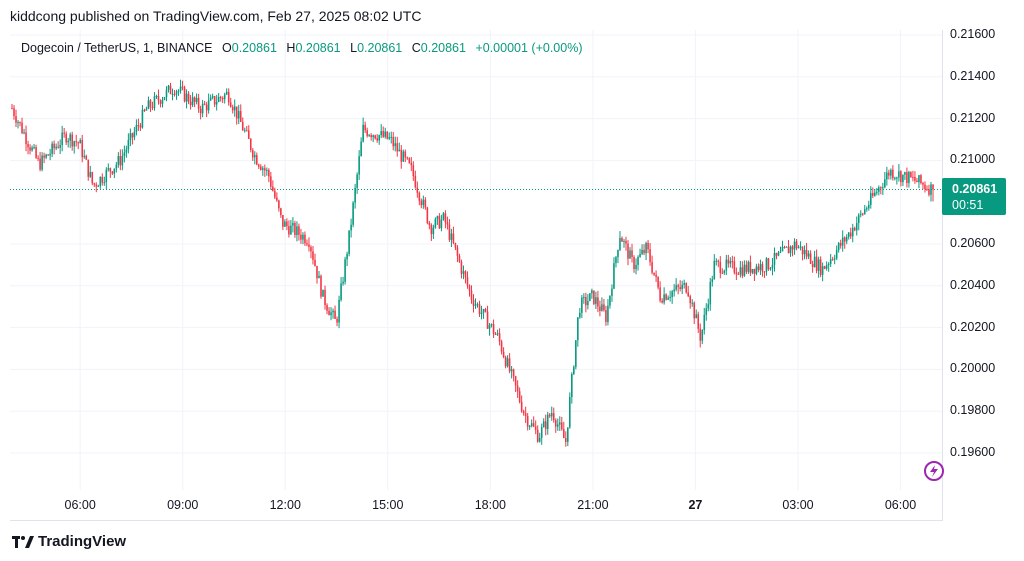 This screenshot has height=561, width=1024. I want to click on x-tick-label: 06:00, so click(80, 505).